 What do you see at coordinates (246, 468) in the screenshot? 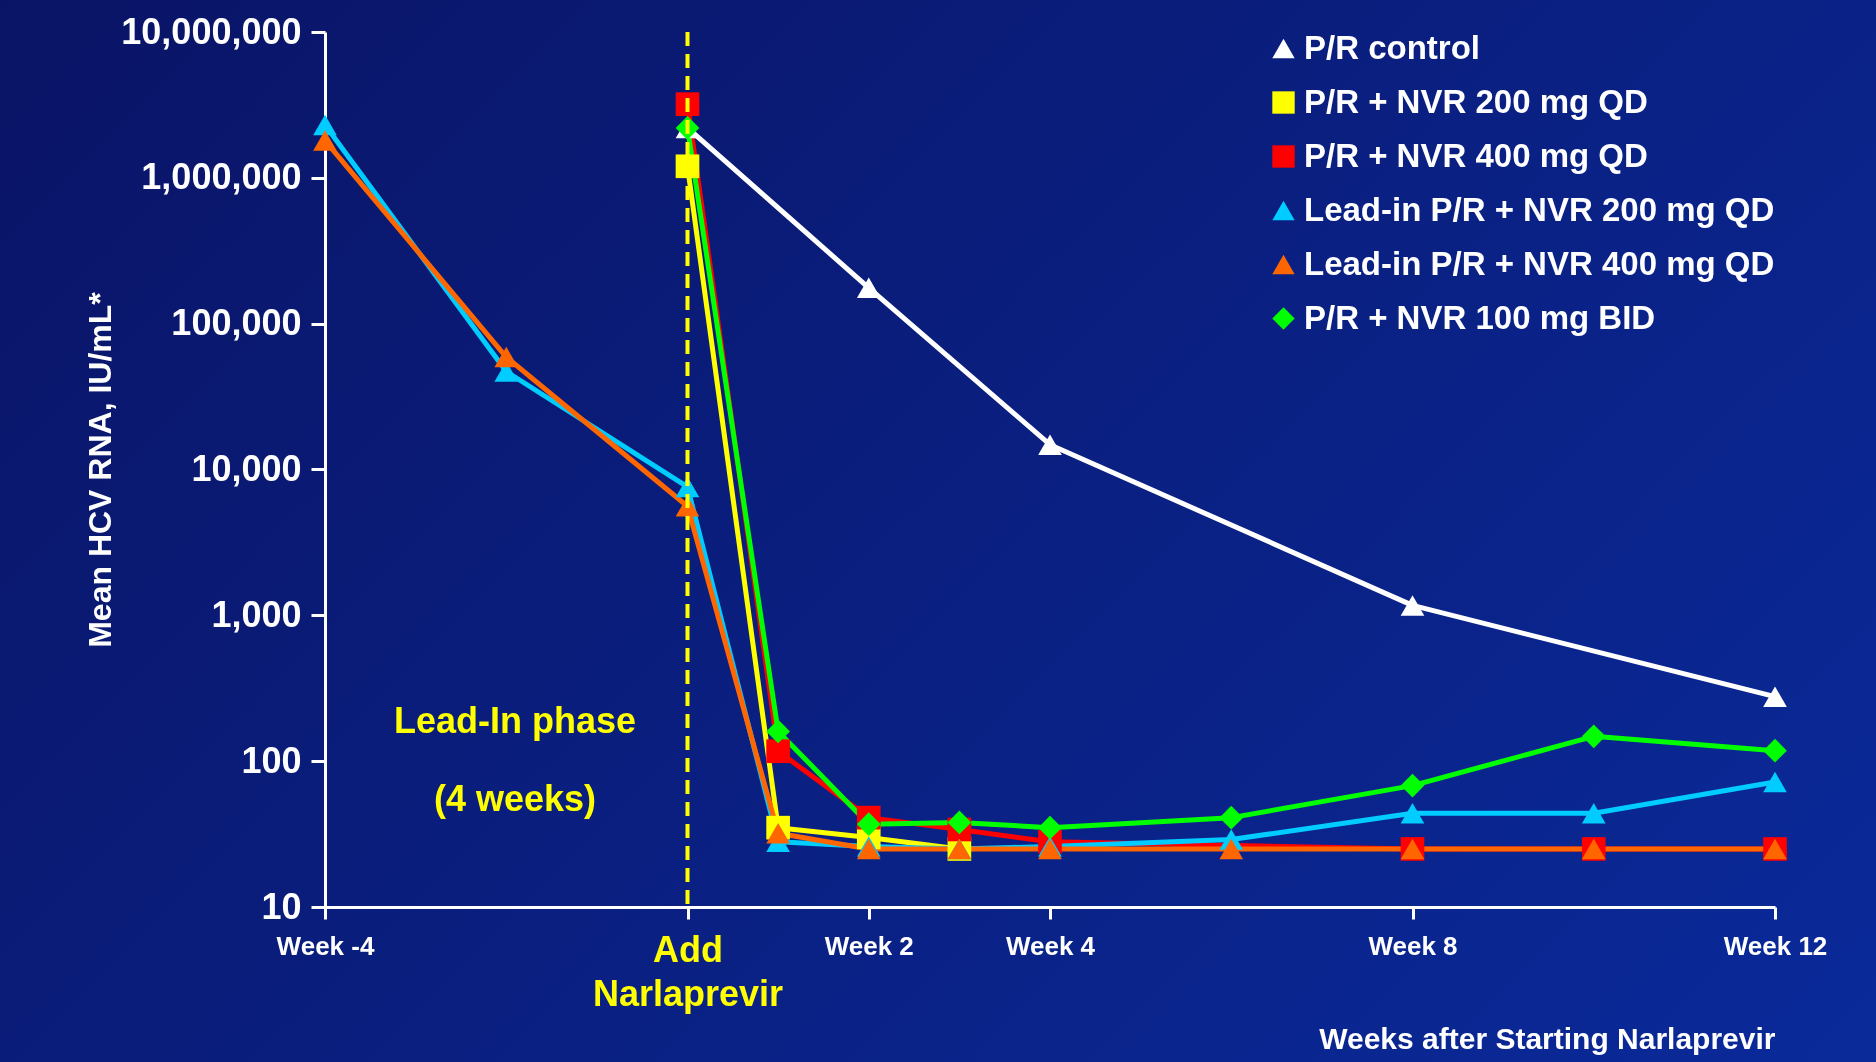
I see `y-tick-label: 10,000` at bounding box center [246, 468].